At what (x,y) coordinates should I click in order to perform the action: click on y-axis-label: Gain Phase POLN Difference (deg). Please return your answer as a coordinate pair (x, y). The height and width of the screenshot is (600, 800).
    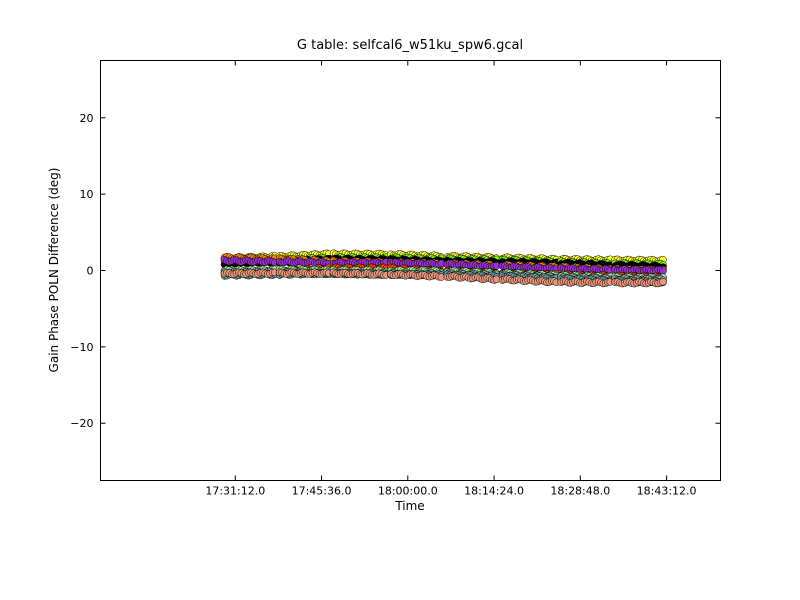
    Looking at the image, I should click on (54, 270).